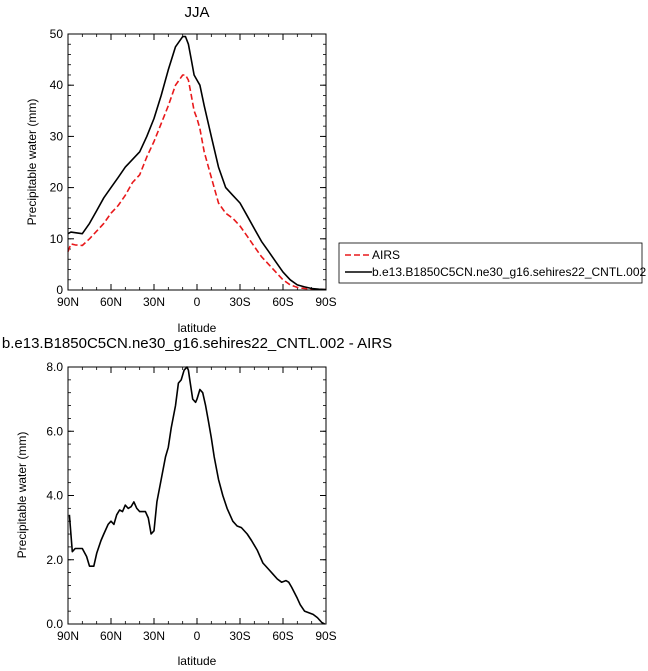 This screenshot has width=648, height=671. Describe the element at coordinates (54, 560) in the screenshot. I see `y-tick-label: 2.0` at that location.